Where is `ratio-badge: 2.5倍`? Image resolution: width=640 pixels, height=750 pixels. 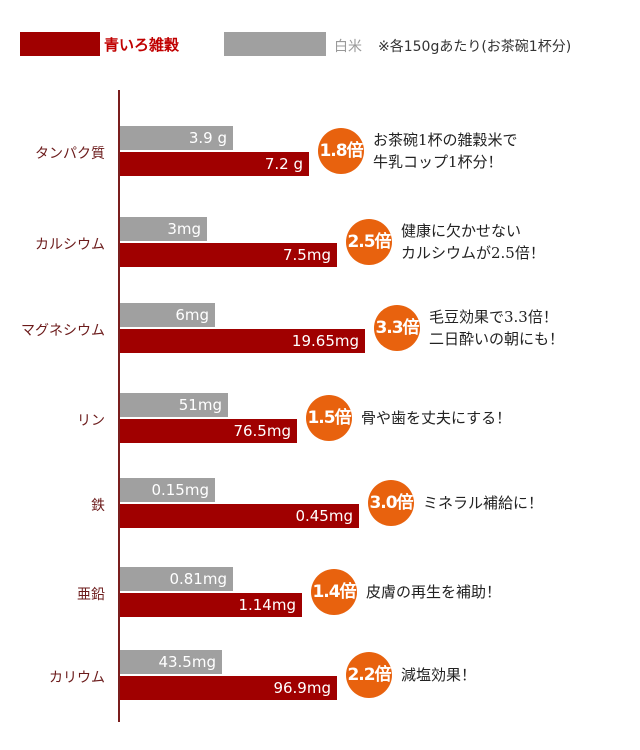
ratio-badge: 2.5倍 is located at coordinates (369, 242).